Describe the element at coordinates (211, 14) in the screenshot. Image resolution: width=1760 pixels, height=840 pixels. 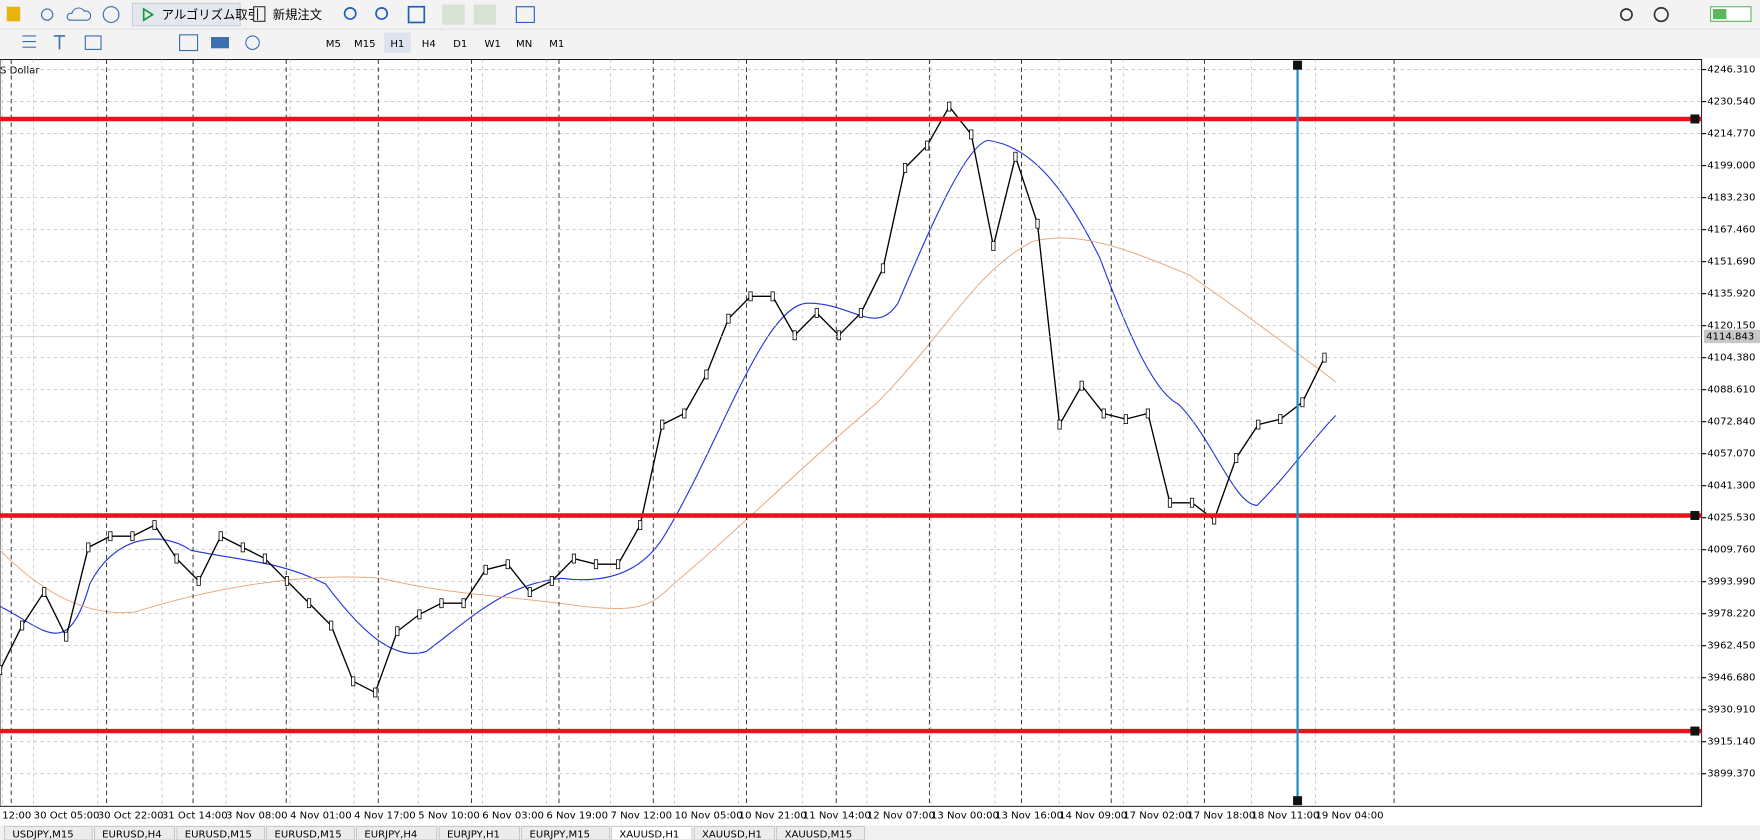
I see `algo-label: アルゴリズム取引` at that location.